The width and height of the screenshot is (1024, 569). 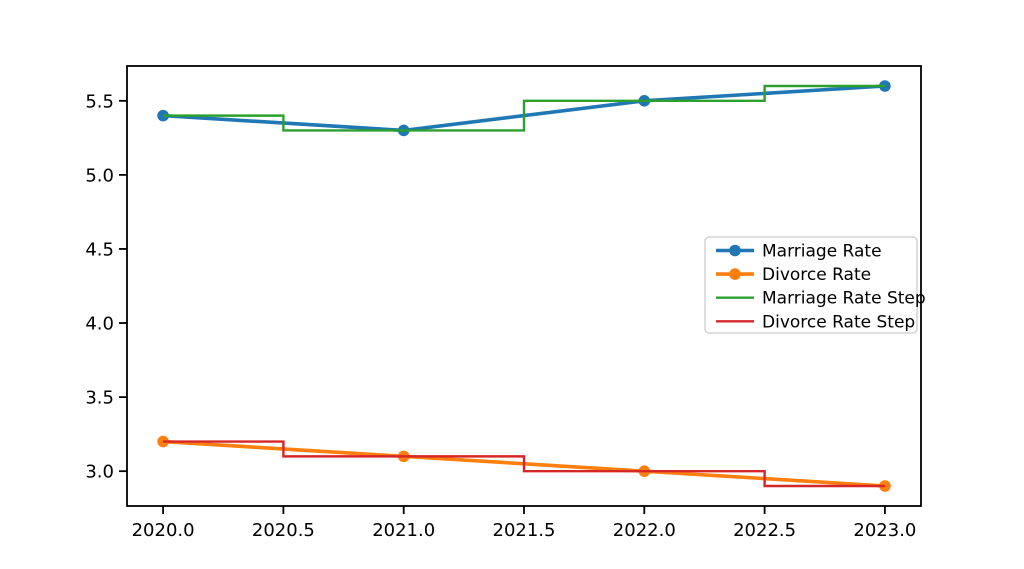 What do you see at coordinates (838, 322) in the screenshot?
I see `legend-divorce-rate-step-label: Divorce Rate Step` at bounding box center [838, 322].